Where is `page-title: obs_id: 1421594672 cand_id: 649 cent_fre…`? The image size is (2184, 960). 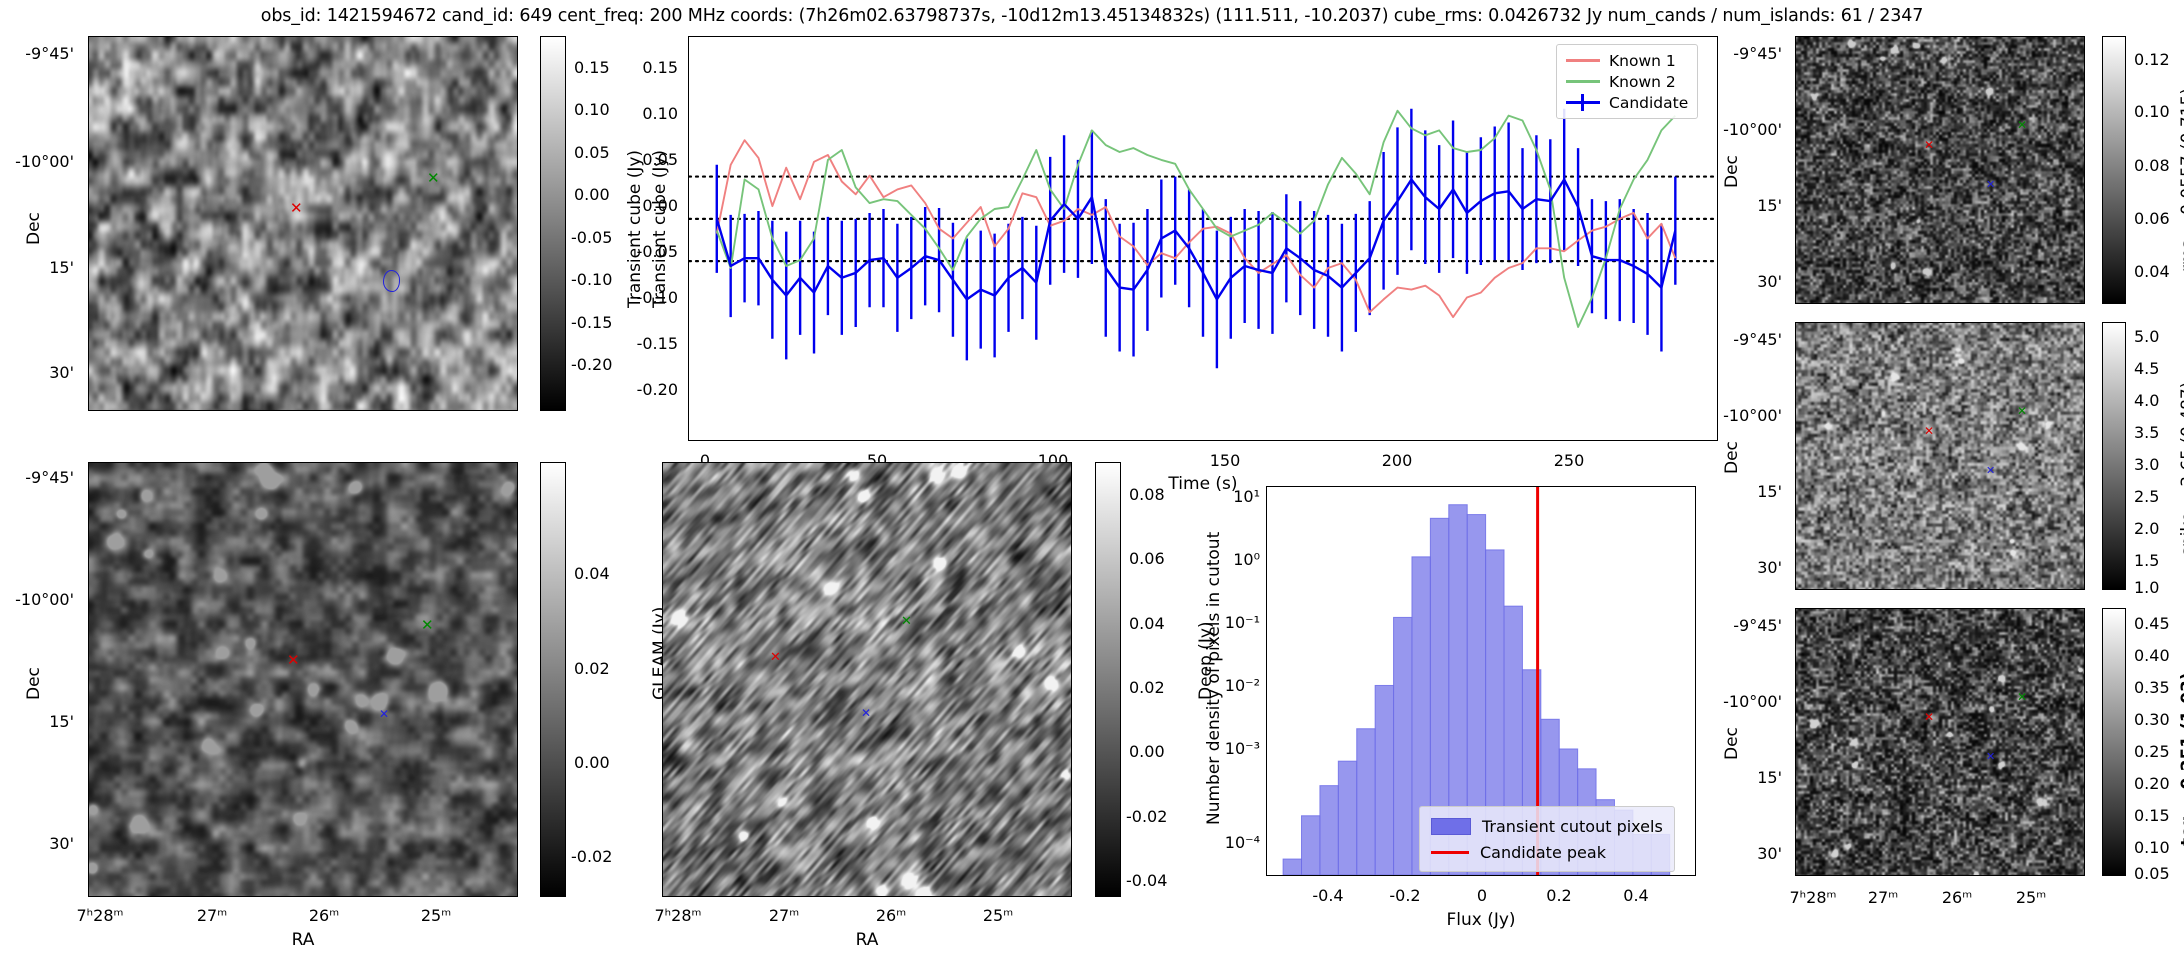 page-title: obs_id: 1421594672 cand_id: 649 cent_fre… is located at coordinates (1092, 16).